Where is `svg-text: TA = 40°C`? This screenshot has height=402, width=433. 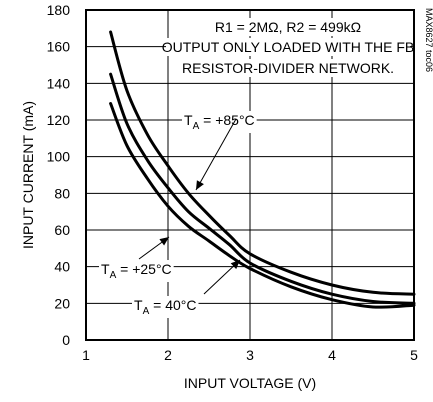
svg-text: TA = 40°C is located at coordinates (165, 307).